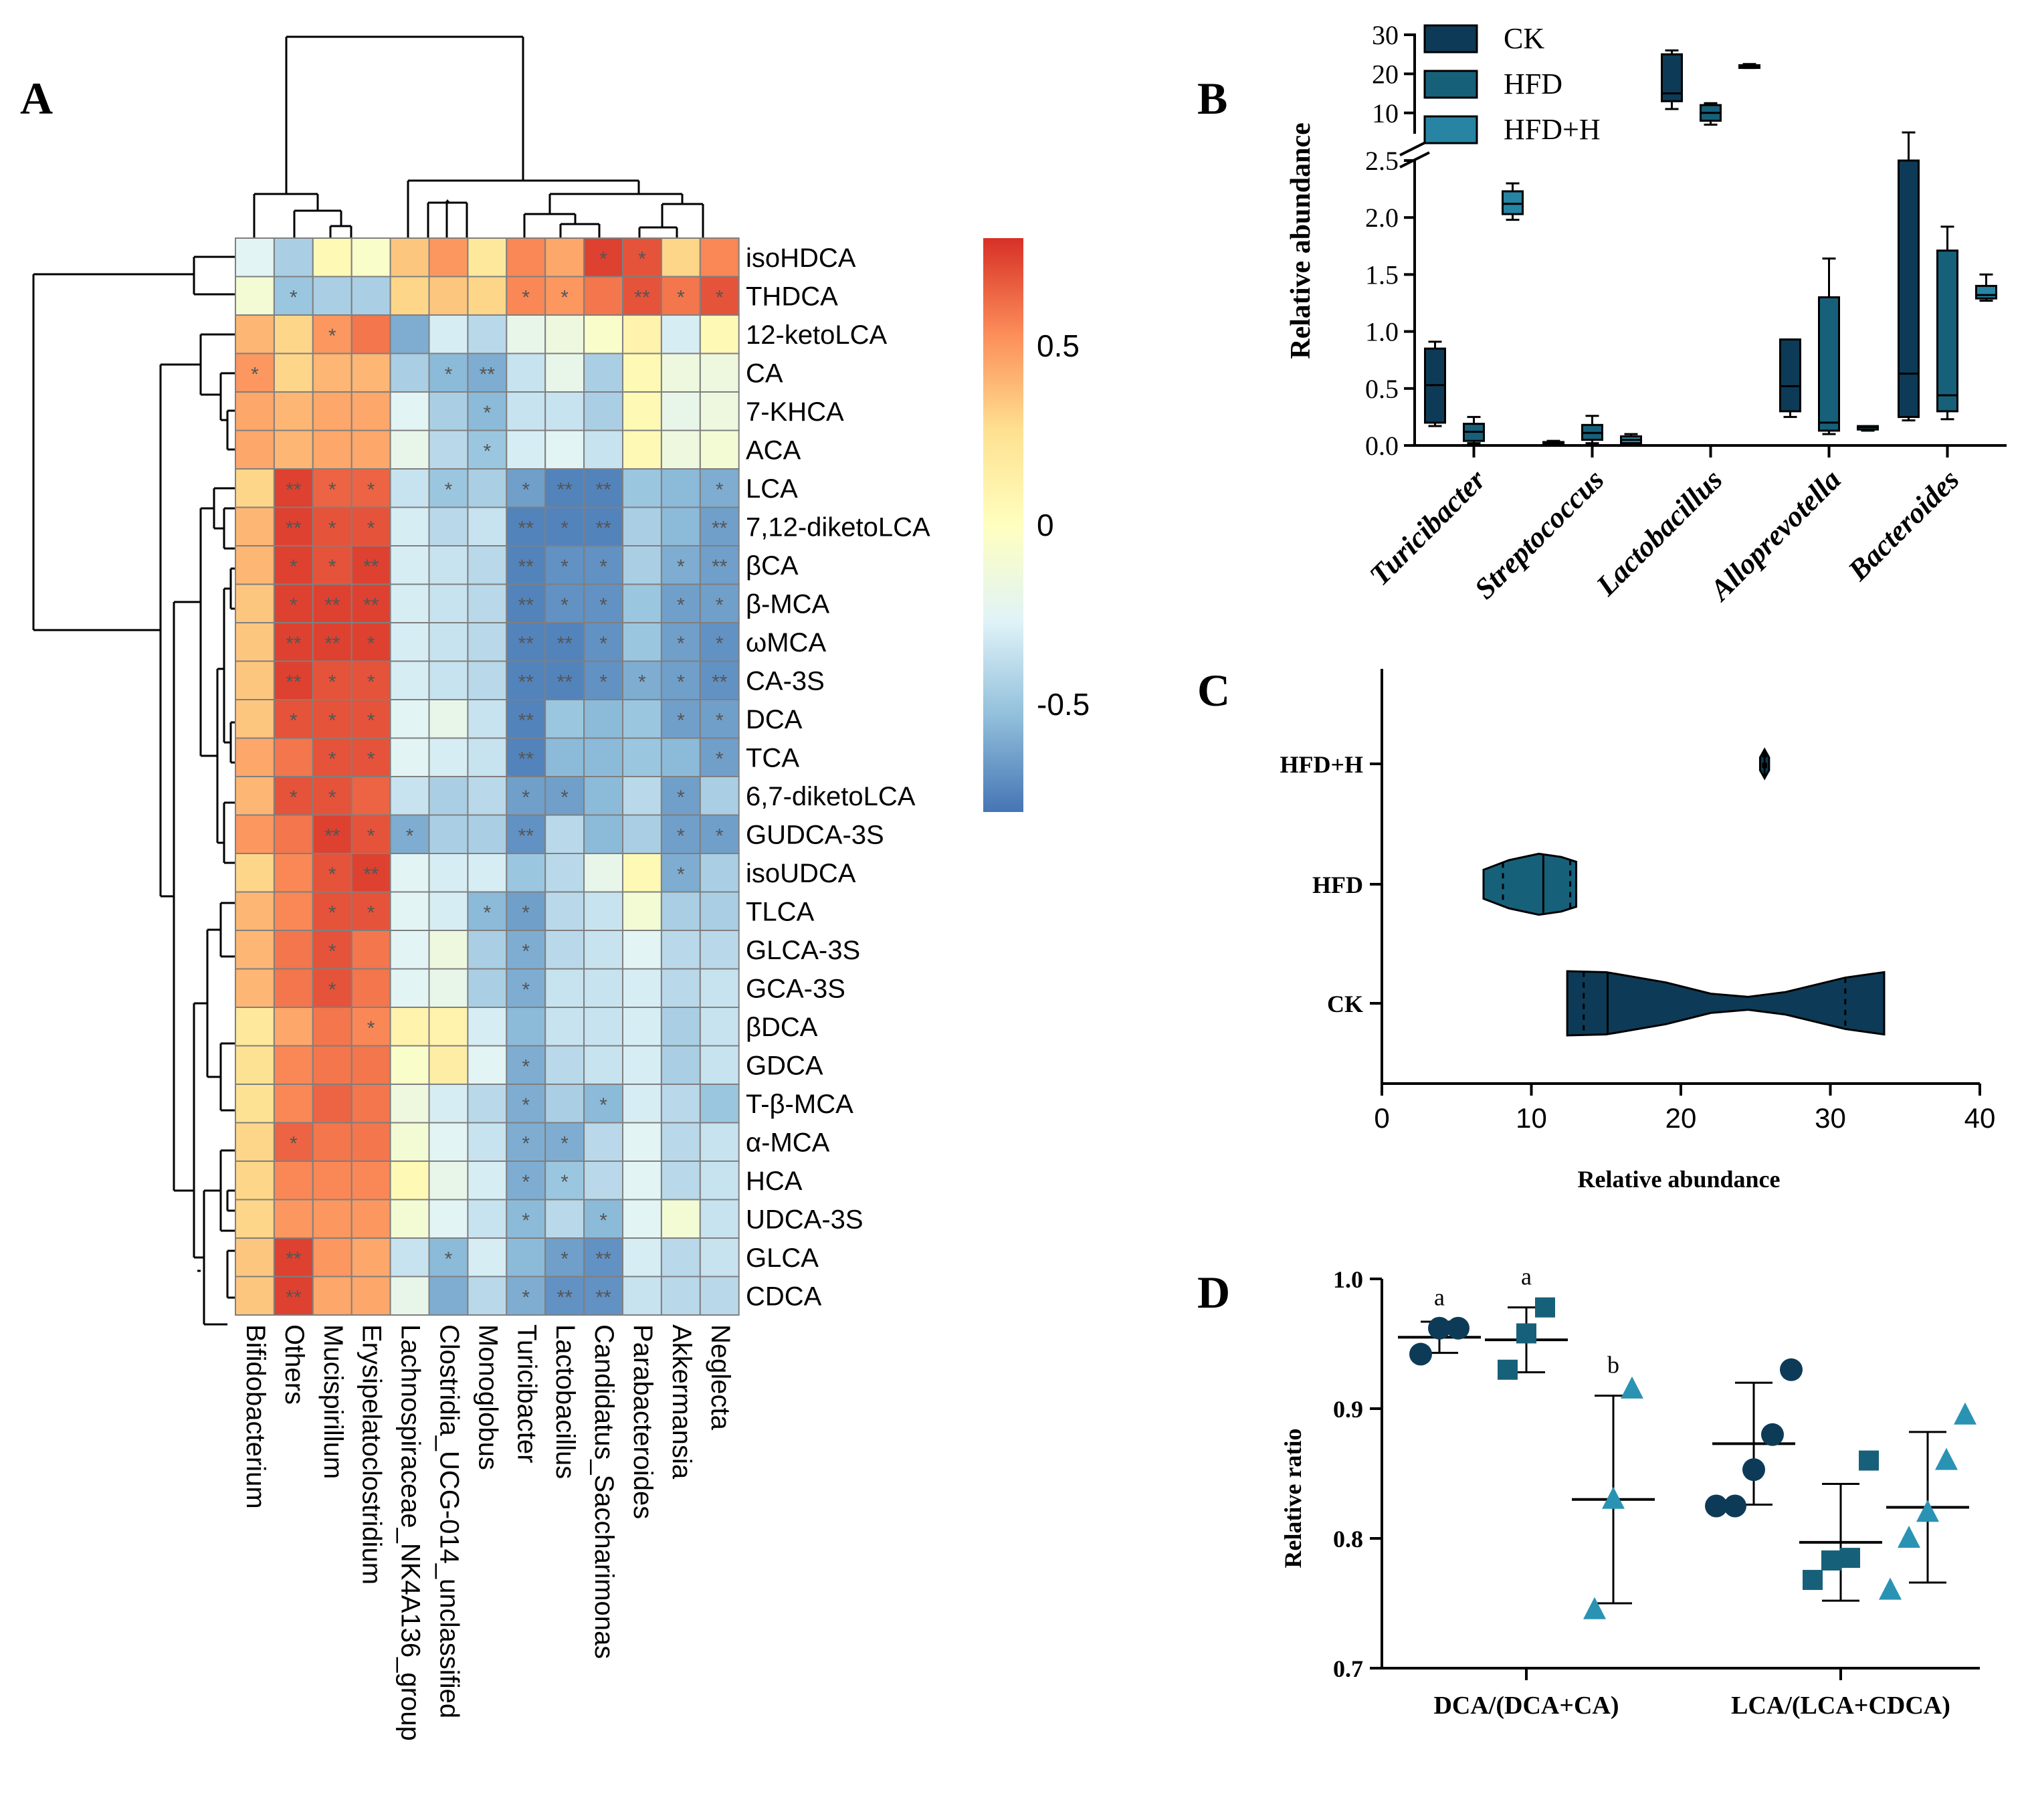 This screenshot has height=1820, width=2028. Describe the element at coordinates (774, 450) in the screenshot. I see `heatmap-row-label: ACA` at that location.